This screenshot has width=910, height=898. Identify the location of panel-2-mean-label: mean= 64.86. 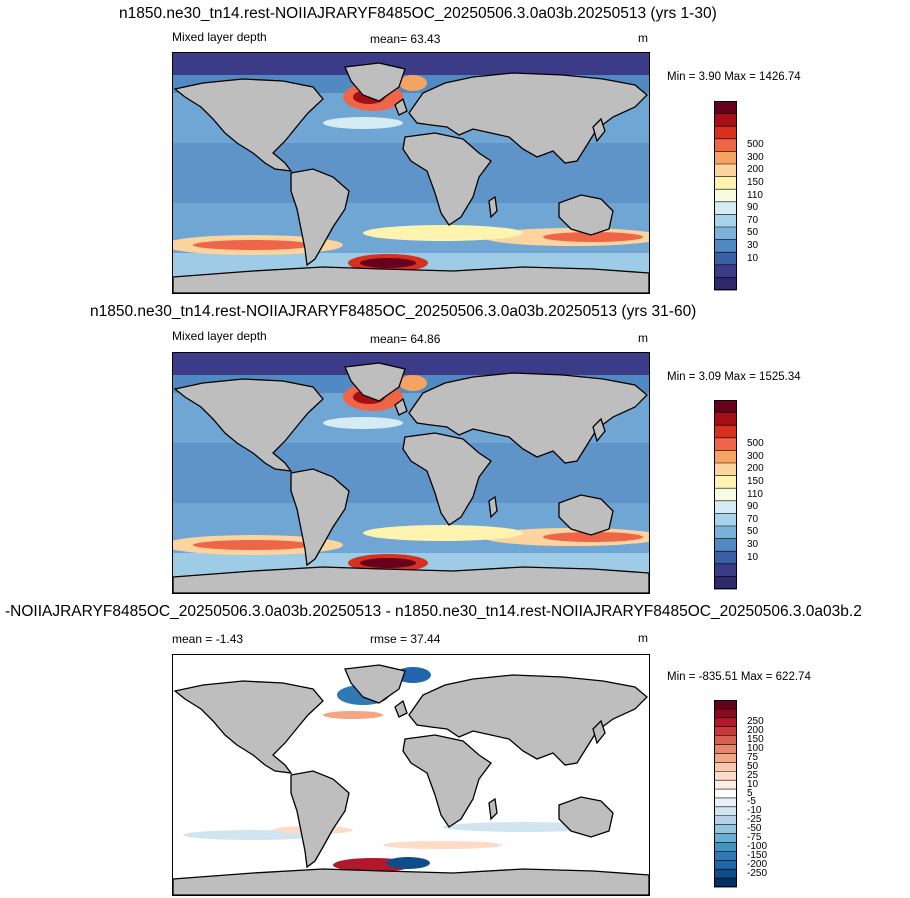
(405, 339).